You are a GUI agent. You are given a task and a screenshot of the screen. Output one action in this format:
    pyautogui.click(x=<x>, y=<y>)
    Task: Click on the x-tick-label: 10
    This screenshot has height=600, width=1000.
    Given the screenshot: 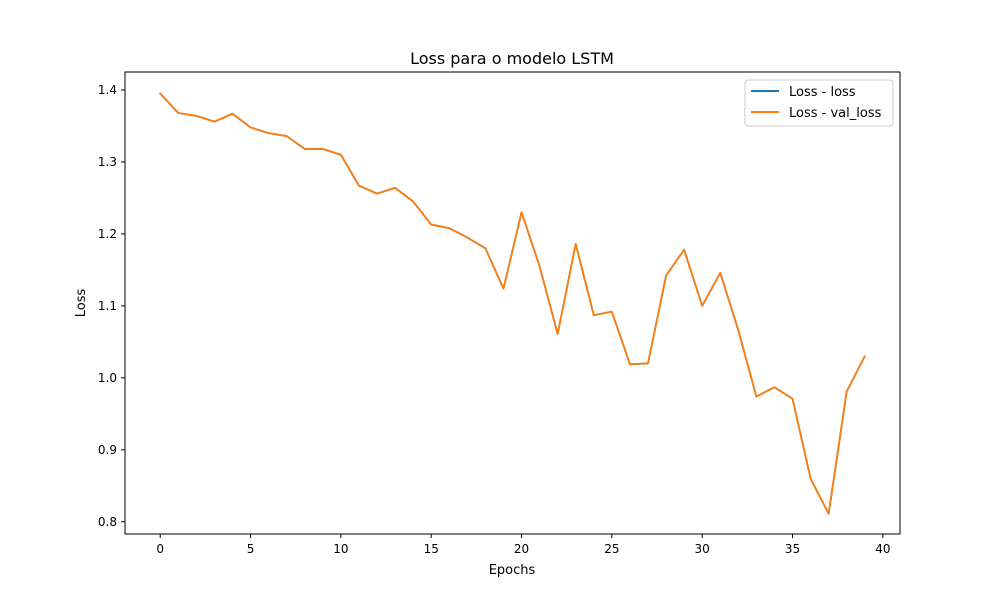 What is the action you would take?
    pyautogui.click(x=340, y=549)
    